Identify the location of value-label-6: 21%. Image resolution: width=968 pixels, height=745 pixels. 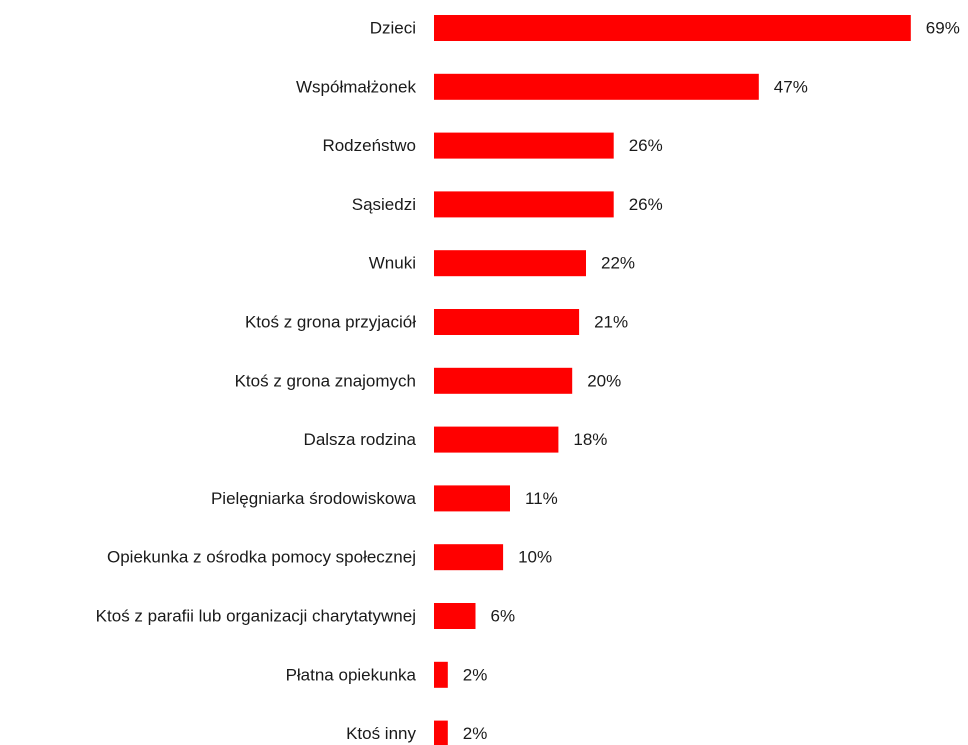
(611, 322).